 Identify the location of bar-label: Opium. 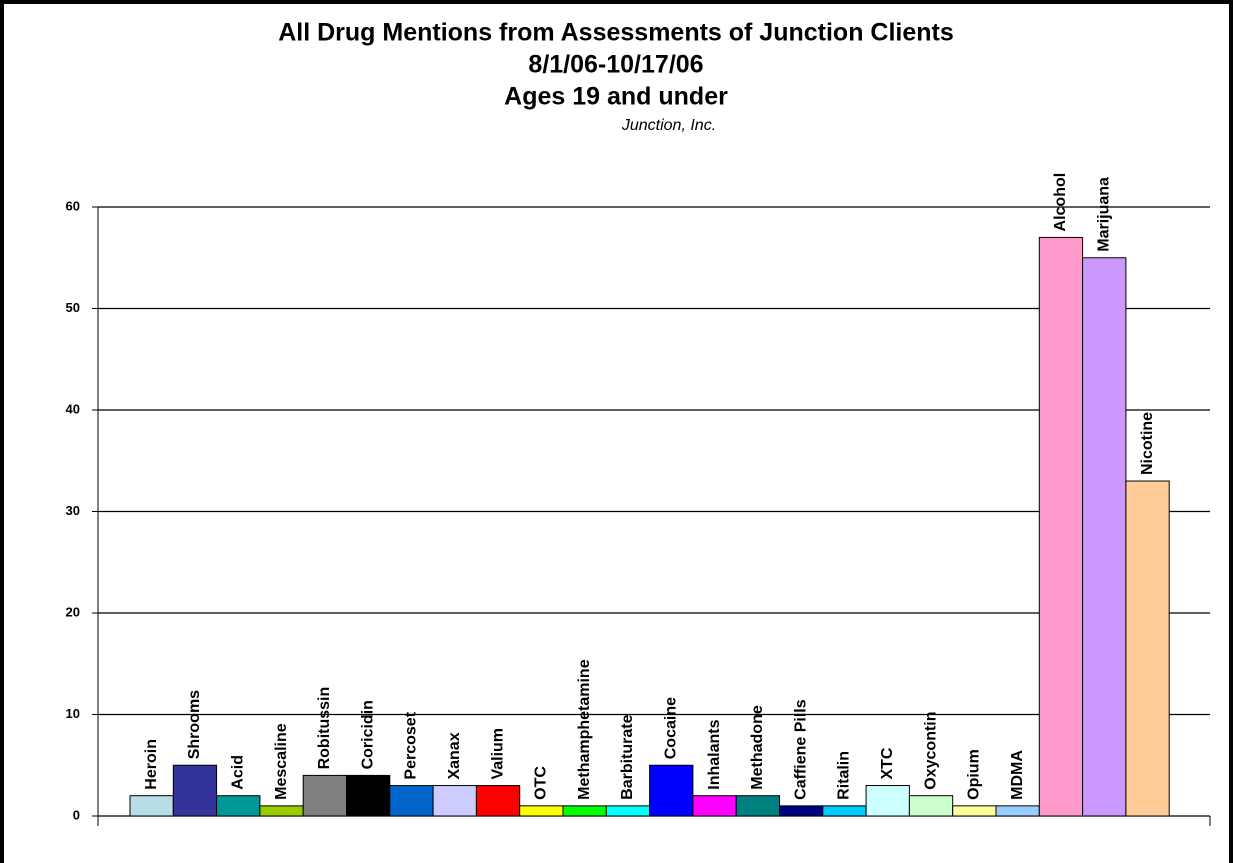
(974, 774).